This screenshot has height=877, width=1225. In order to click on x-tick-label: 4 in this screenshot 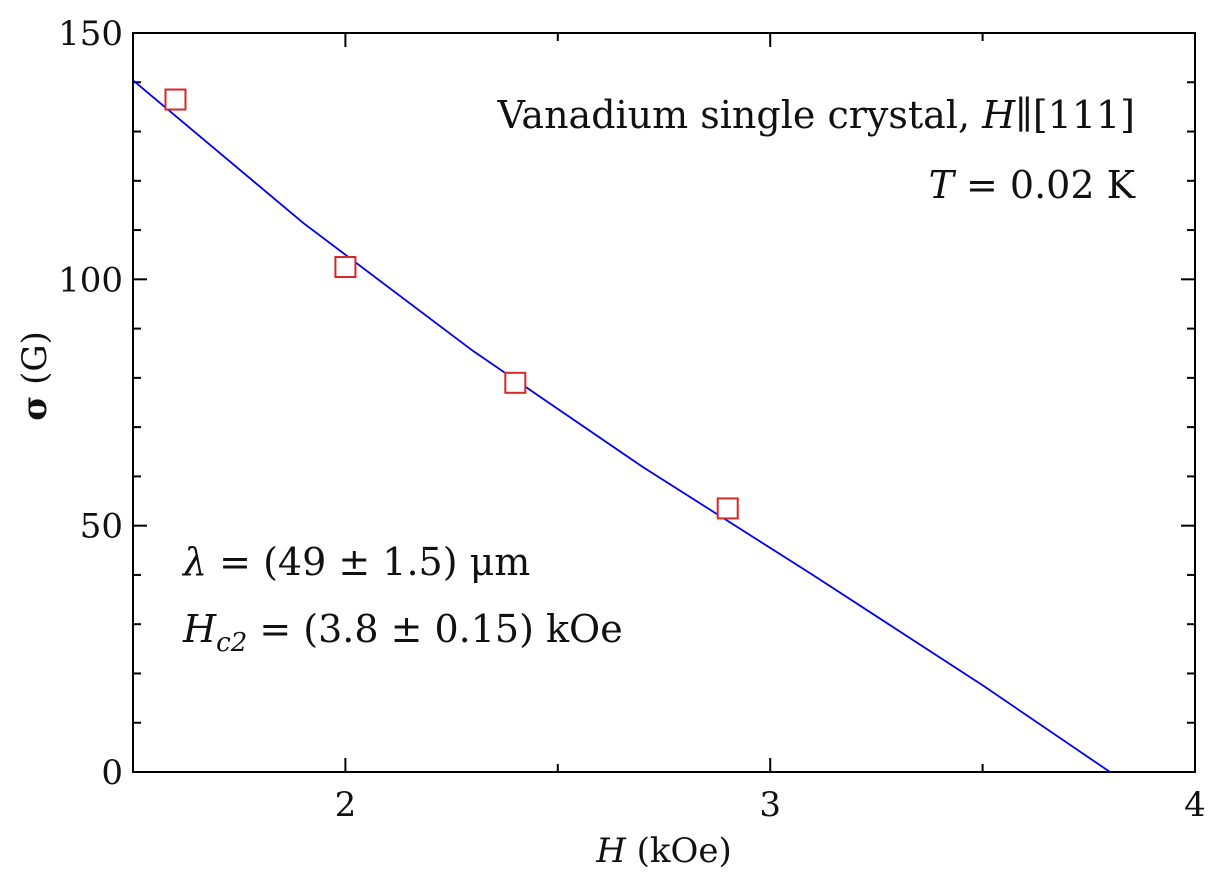, I will do `click(1195, 805)`.